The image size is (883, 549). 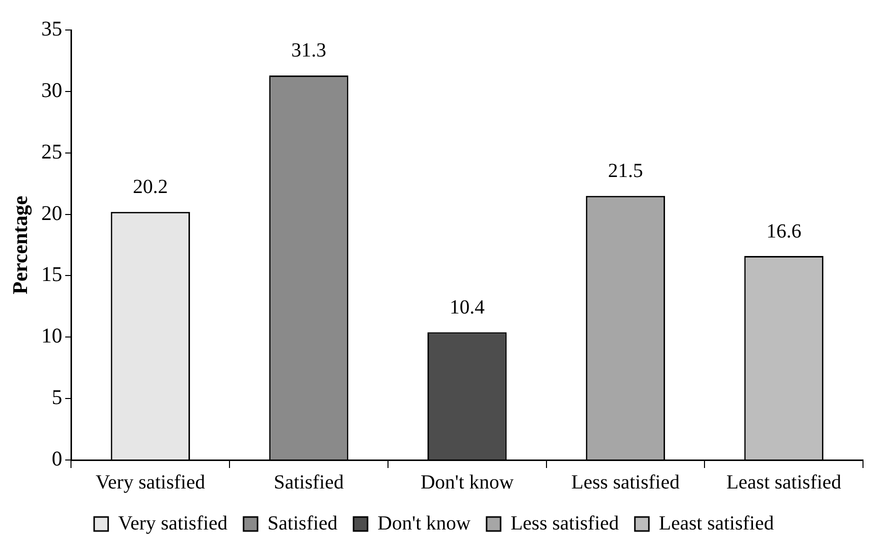 What do you see at coordinates (467, 307) in the screenshot?
I see `data-label: 10.4` at bounding box center [467, 307].